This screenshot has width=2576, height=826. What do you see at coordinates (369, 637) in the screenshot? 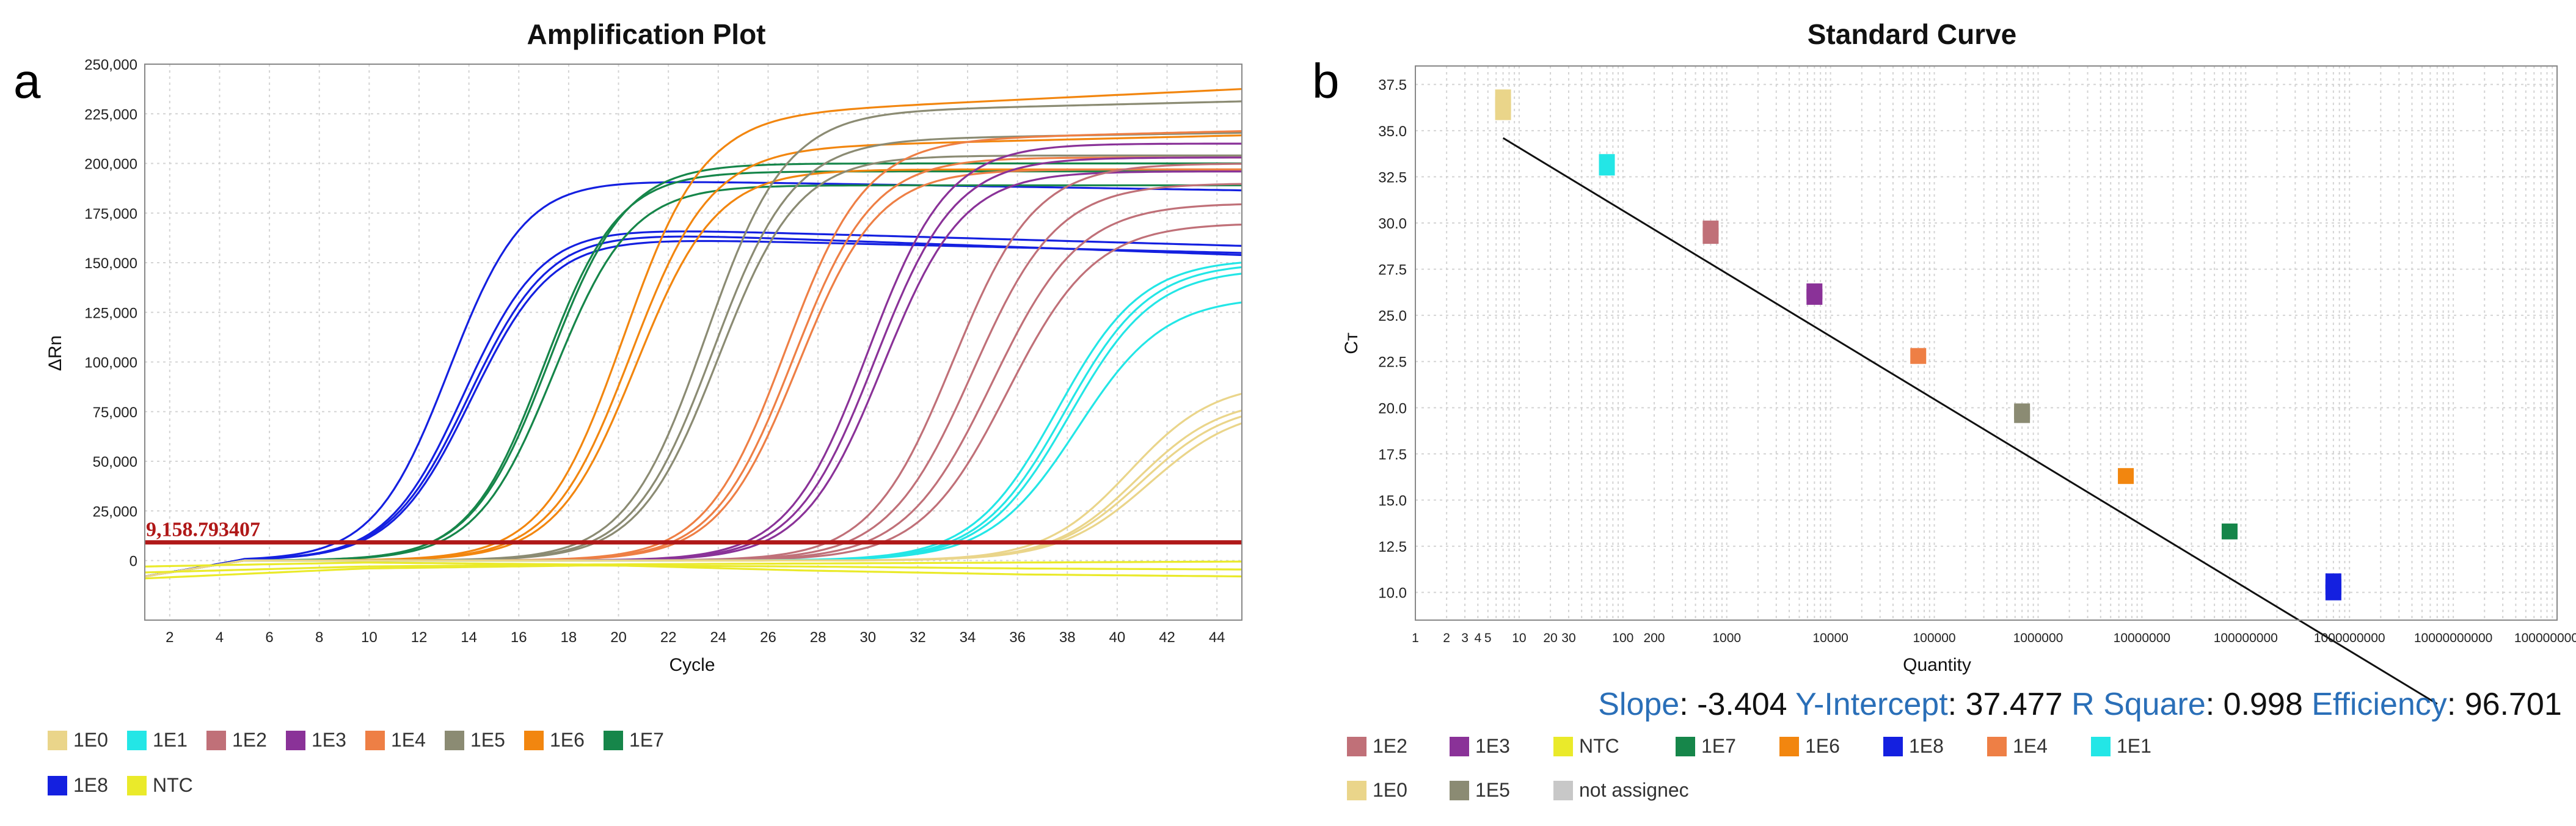
I see `amplification-x-tick-label: 10` at bounding box center [369, 637].